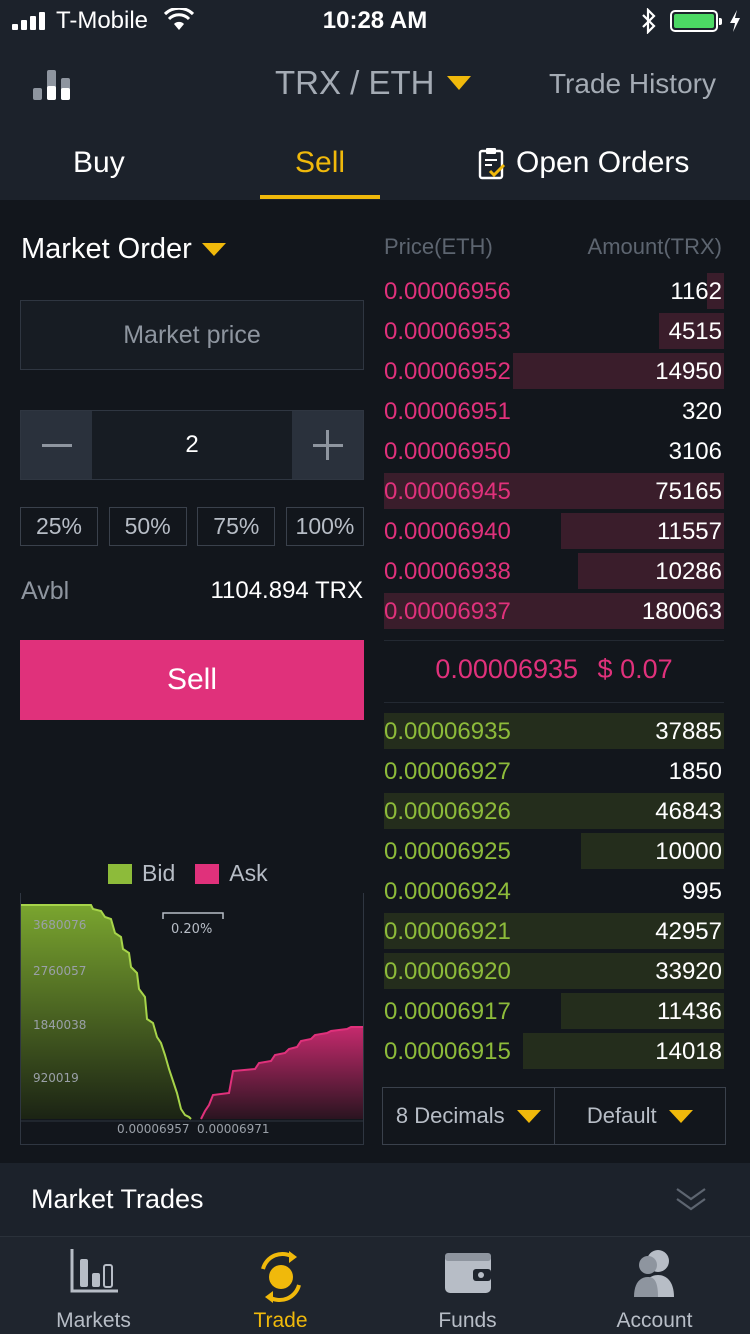 Image resolution: width=750 pixels, height=1334 pixels. What do you see at coordinates (447, 931) in the screenshot?
I see `bid-price: 0.00006921` at bounding box center [447, 931].